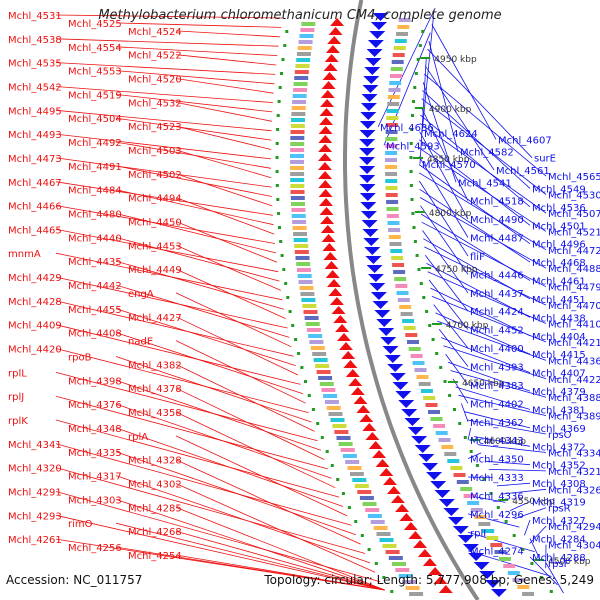 Image resolution: width=600 pixels, height=600 pixels. I want to click on gene-label-left: Mchl_4554, so click(95, 48).